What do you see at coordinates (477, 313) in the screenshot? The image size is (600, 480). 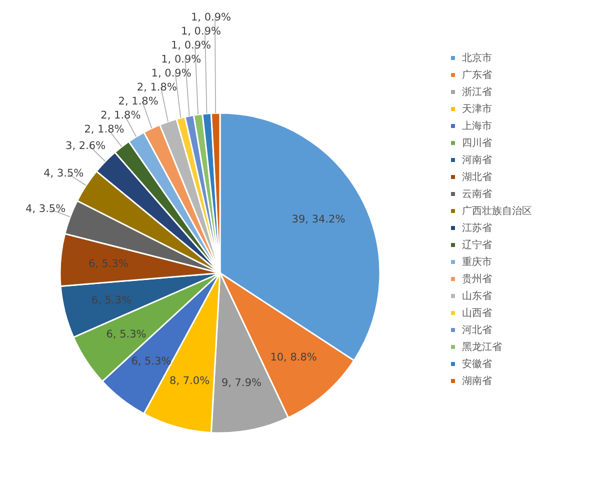 I see `legend-label: 山西省` at bounding box center [477, 313].